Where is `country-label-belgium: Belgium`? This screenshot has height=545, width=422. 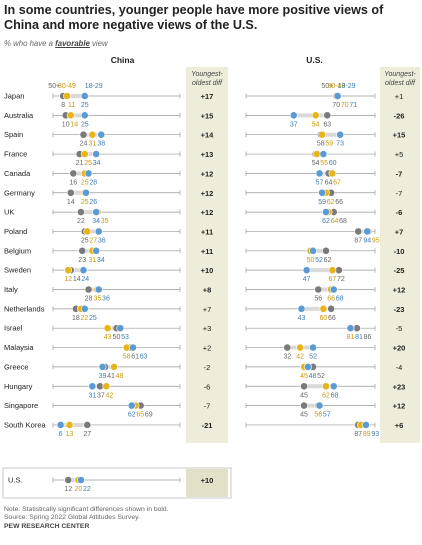
country-label-belgium: Belgium is located at coordinates (17, 250).